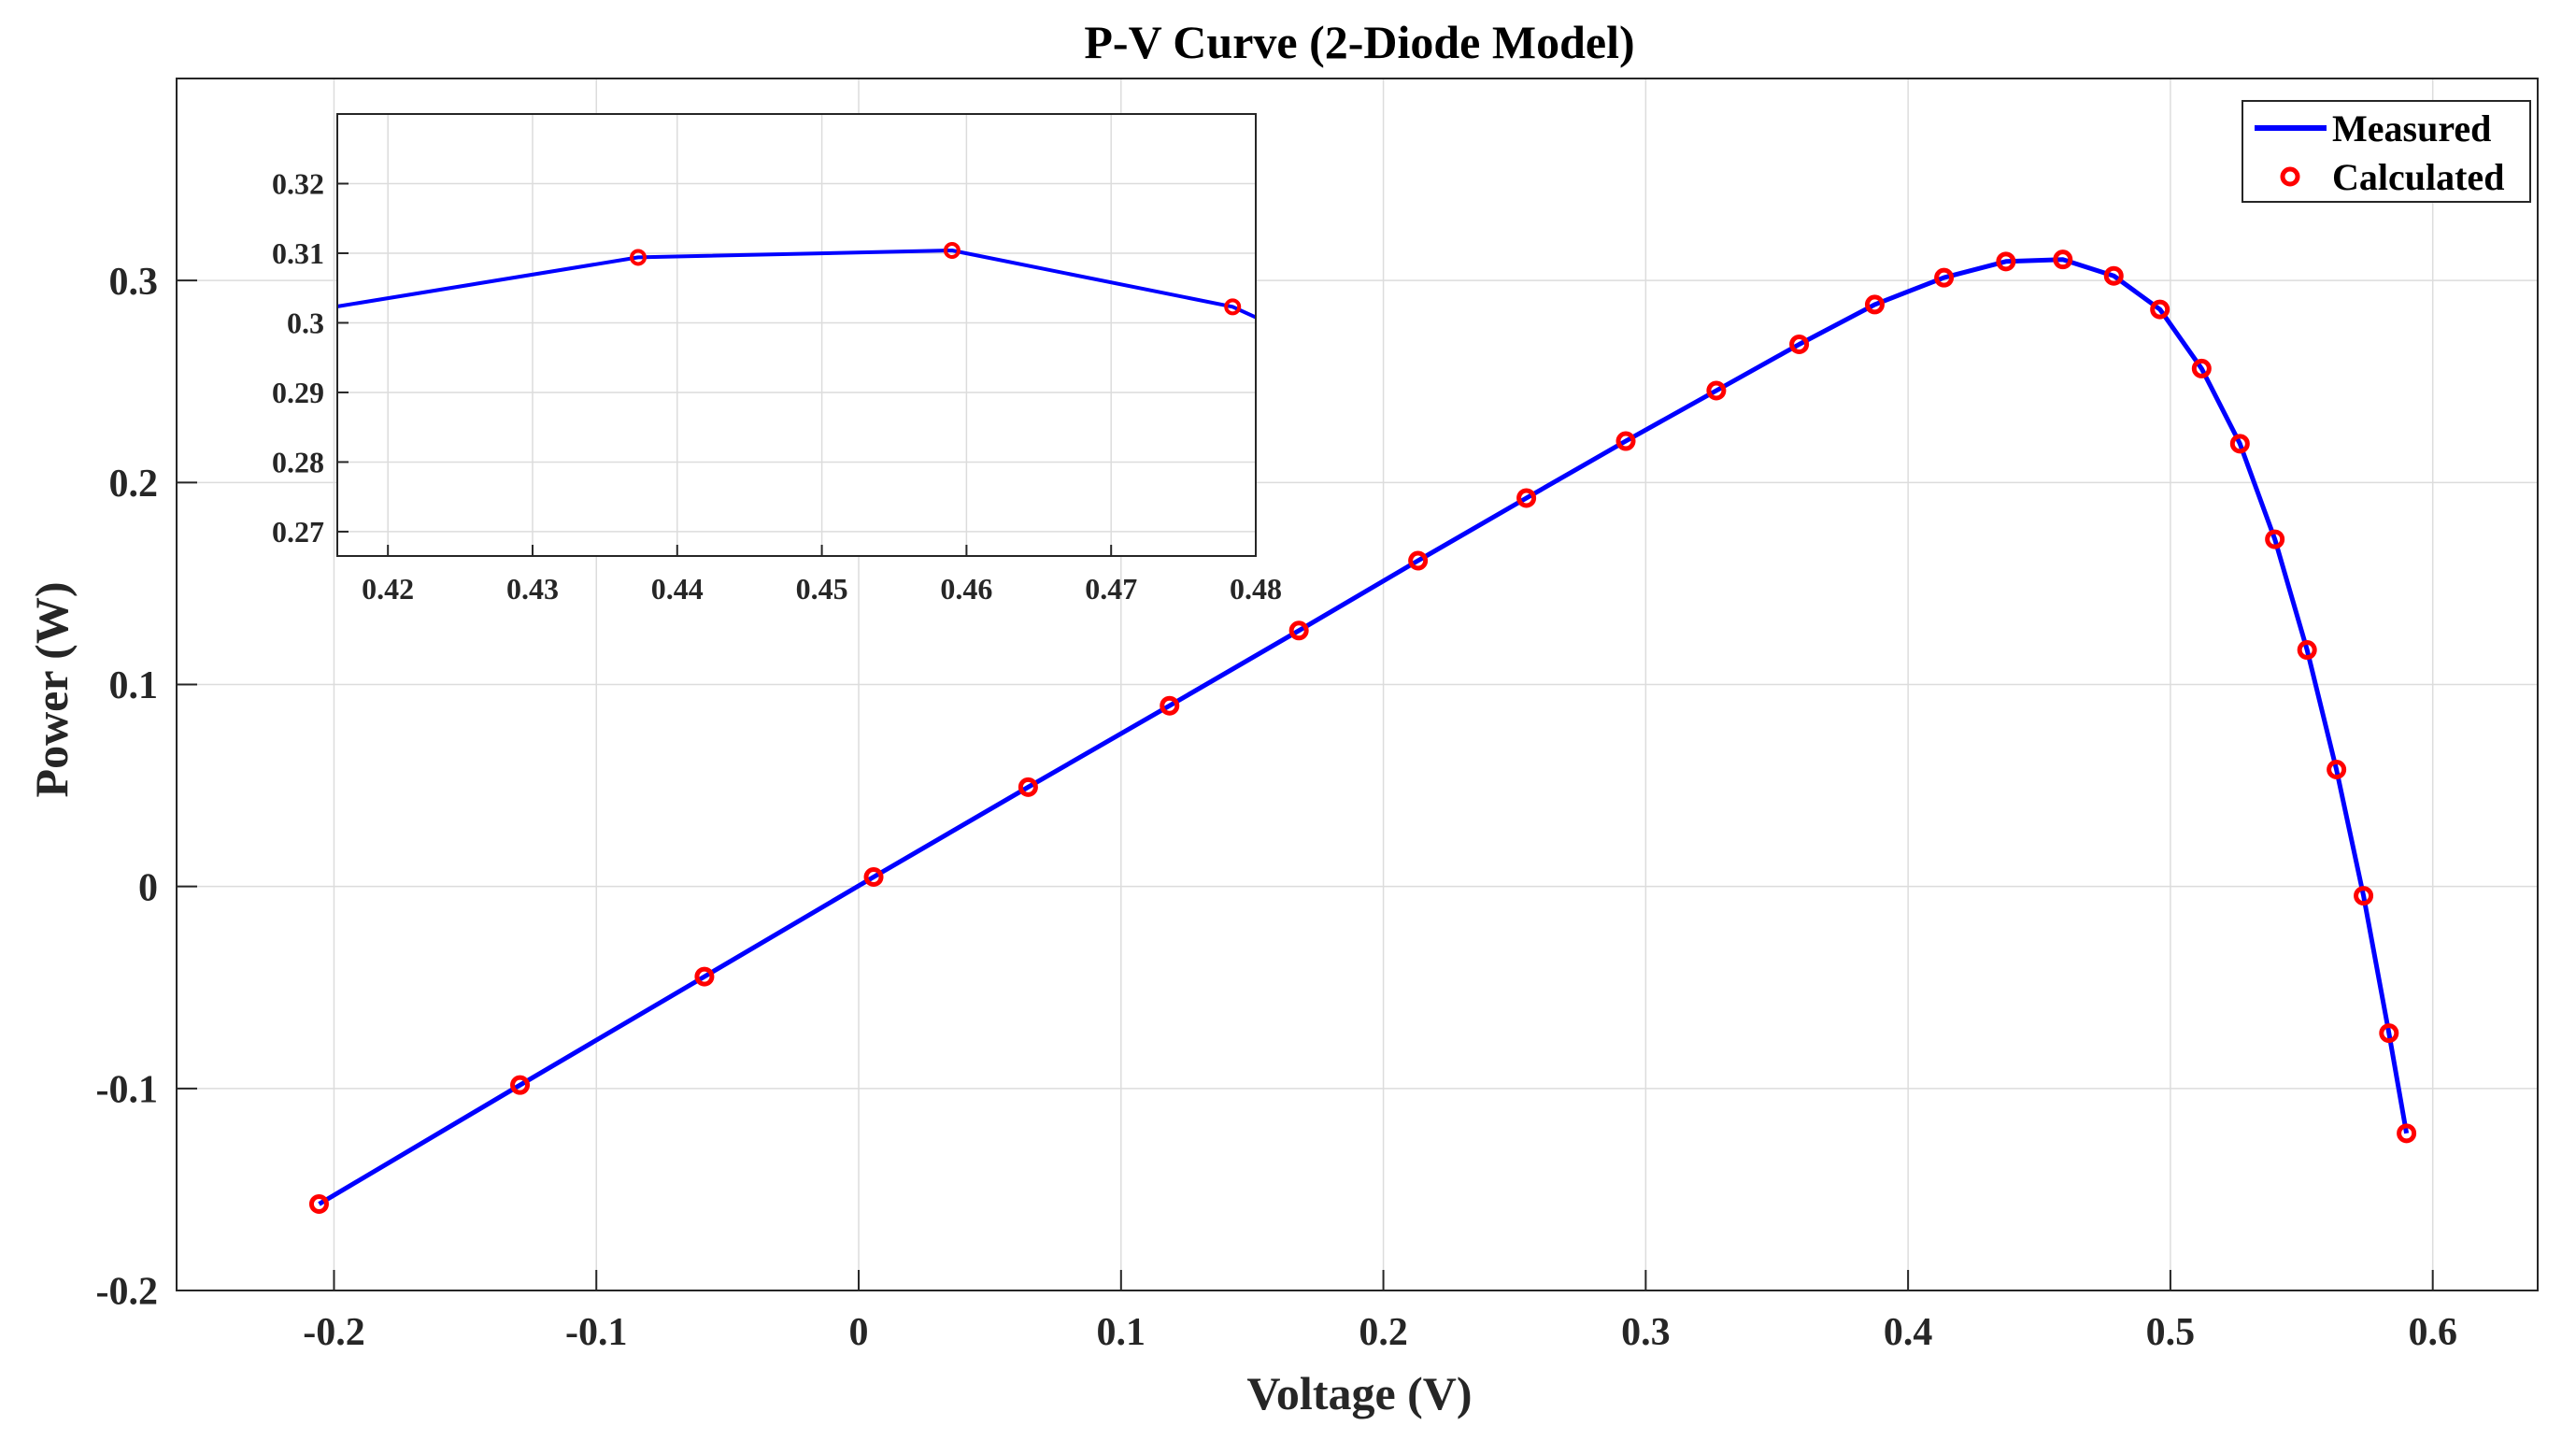  Describe the element at coordinates (298, 358) in the screenshot. I see `inset-y-tick-labels: 0.27 0.28 0.29 0.3 0.31 0.32` at that location.